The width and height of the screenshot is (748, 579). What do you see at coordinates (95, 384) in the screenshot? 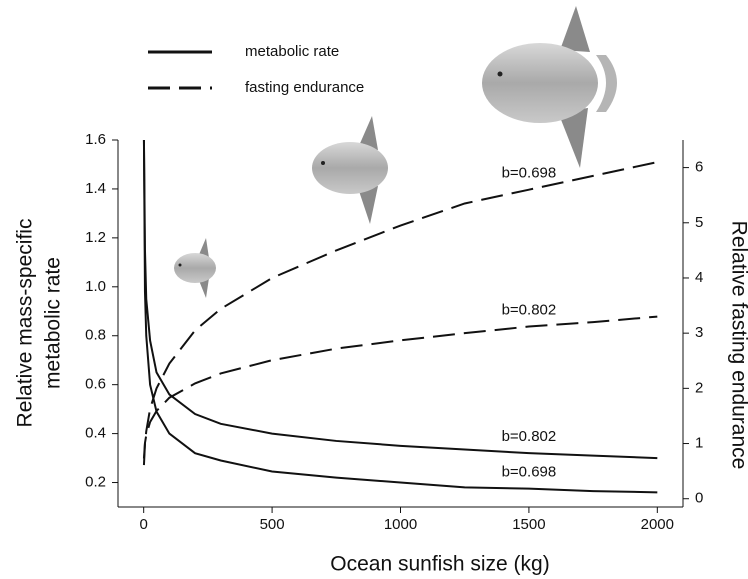
I see `y-tick-label: 0.6` at bounding box center [95, 384].